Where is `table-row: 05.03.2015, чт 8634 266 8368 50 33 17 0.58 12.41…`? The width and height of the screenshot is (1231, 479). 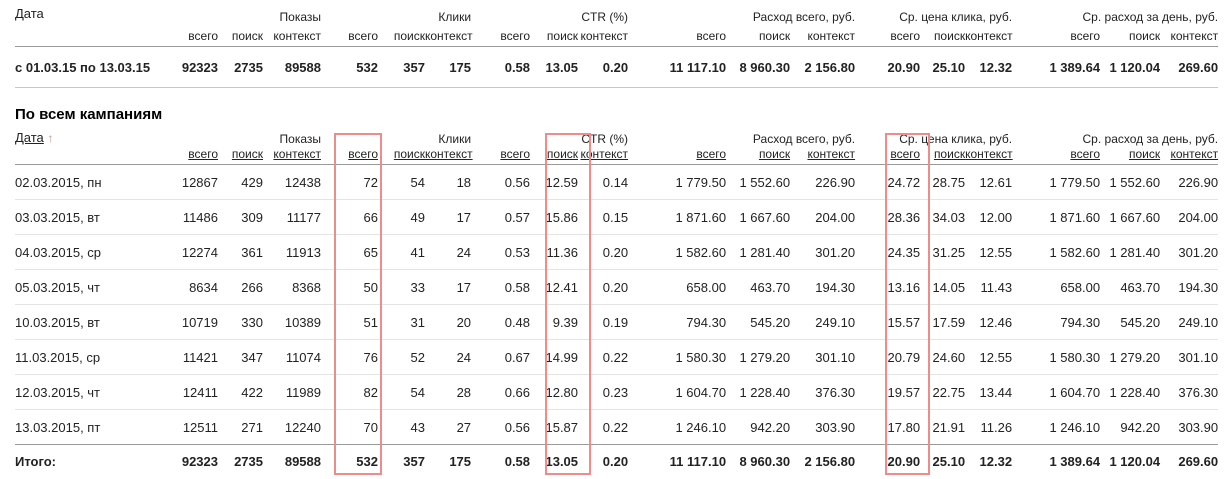
table-row: 05.03.2015, чт 8634 266 8368 50 33 17 0.58 12.41… is located at coordinates (617, 287).